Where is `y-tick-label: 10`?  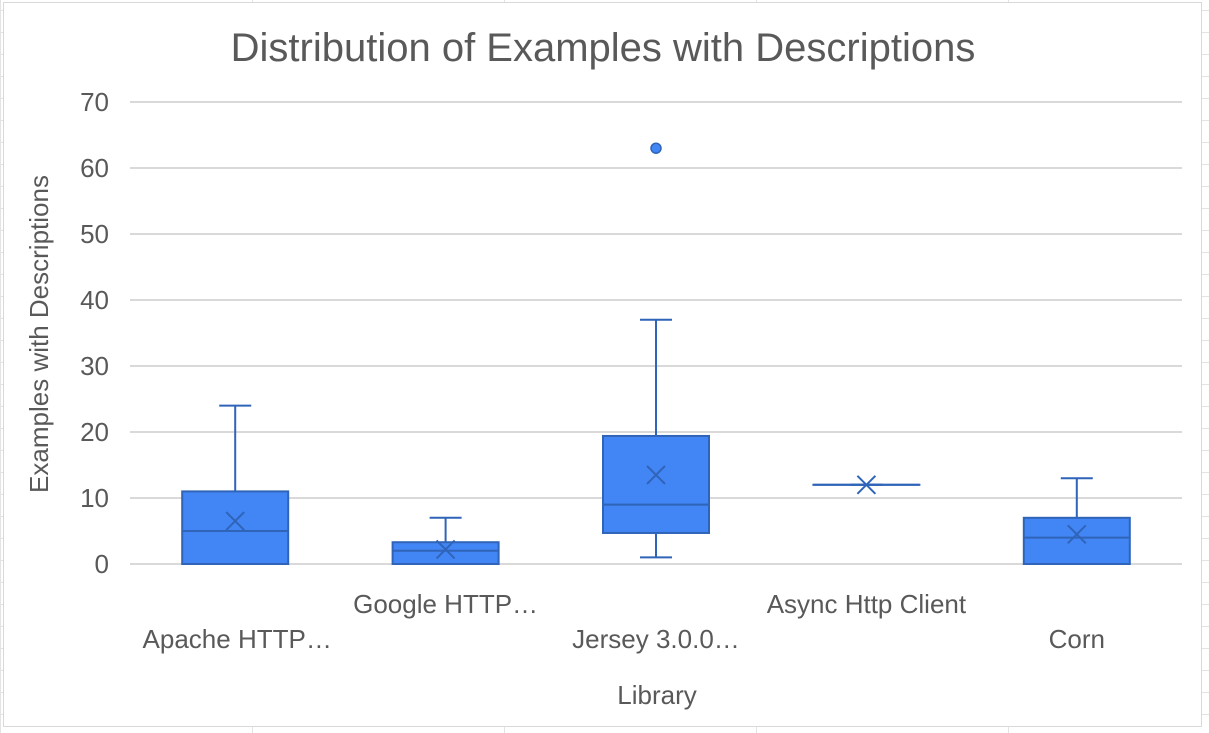 y-tick-label: 10 is located at coordinates (94, 498).